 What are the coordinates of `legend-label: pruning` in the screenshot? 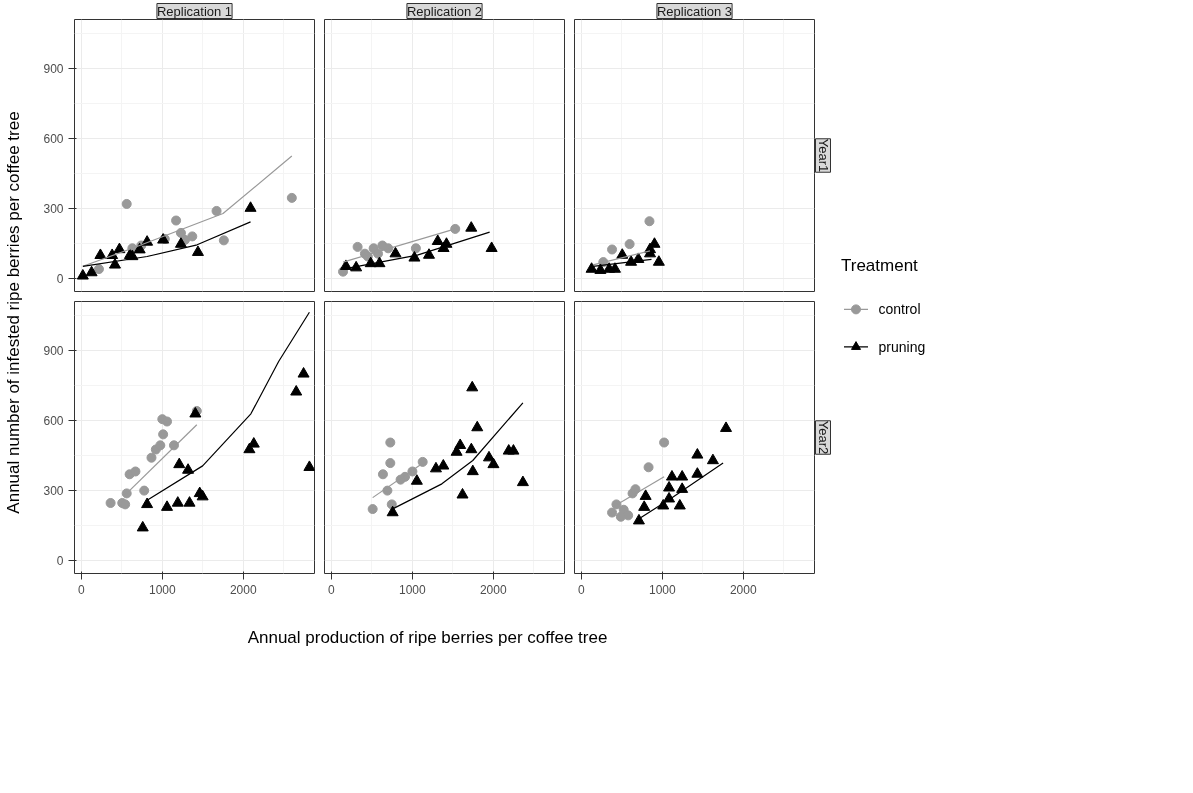 It's located at (902, 346).